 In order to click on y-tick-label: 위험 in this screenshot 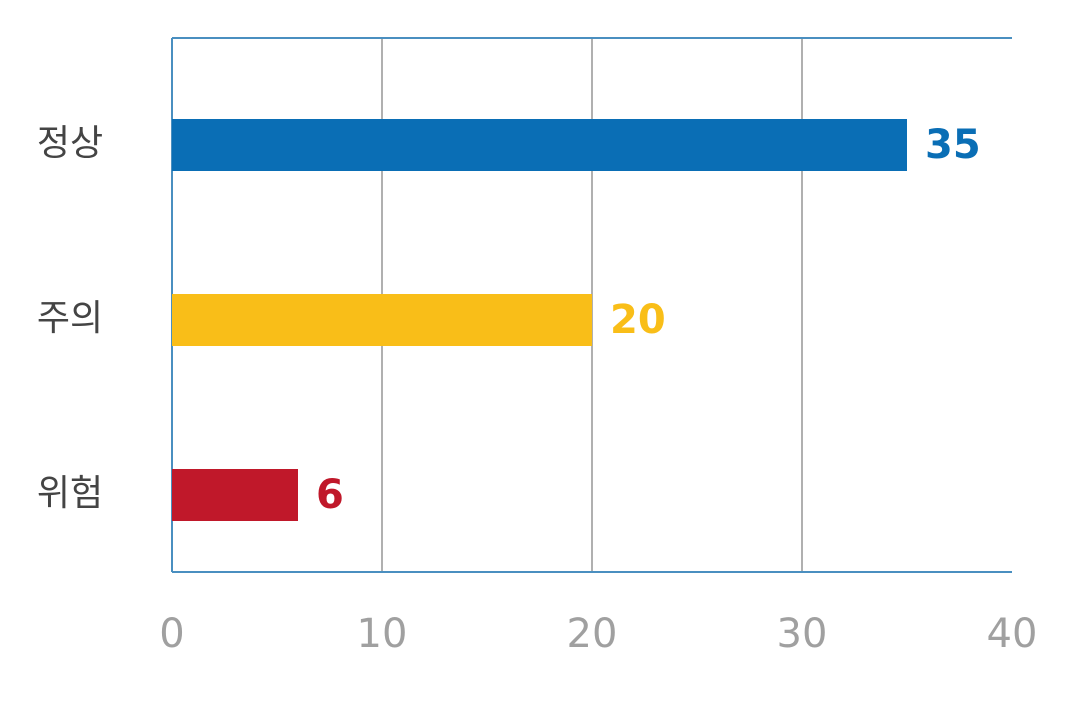, I will do `click(70, 493)`.